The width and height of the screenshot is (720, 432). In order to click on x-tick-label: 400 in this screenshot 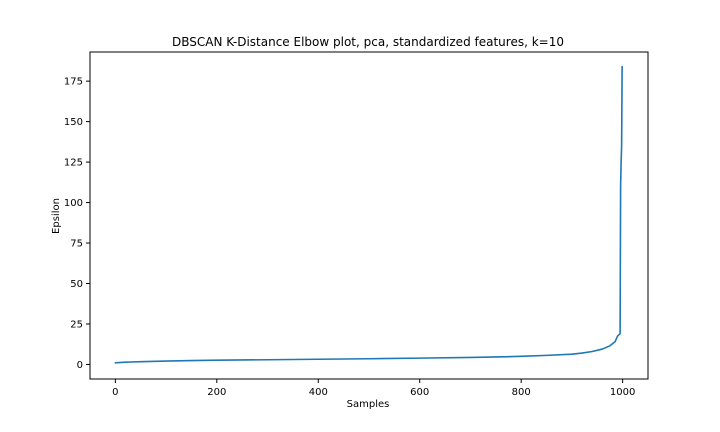, I will do `click(318, 392)`.